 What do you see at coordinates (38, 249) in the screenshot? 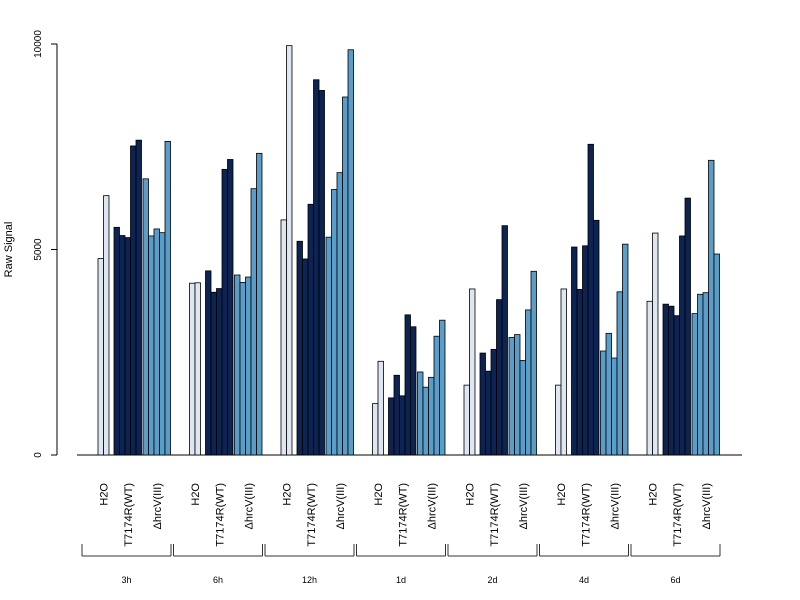
I see `y-tick-label: 5000` at bounding box center [38, 249].